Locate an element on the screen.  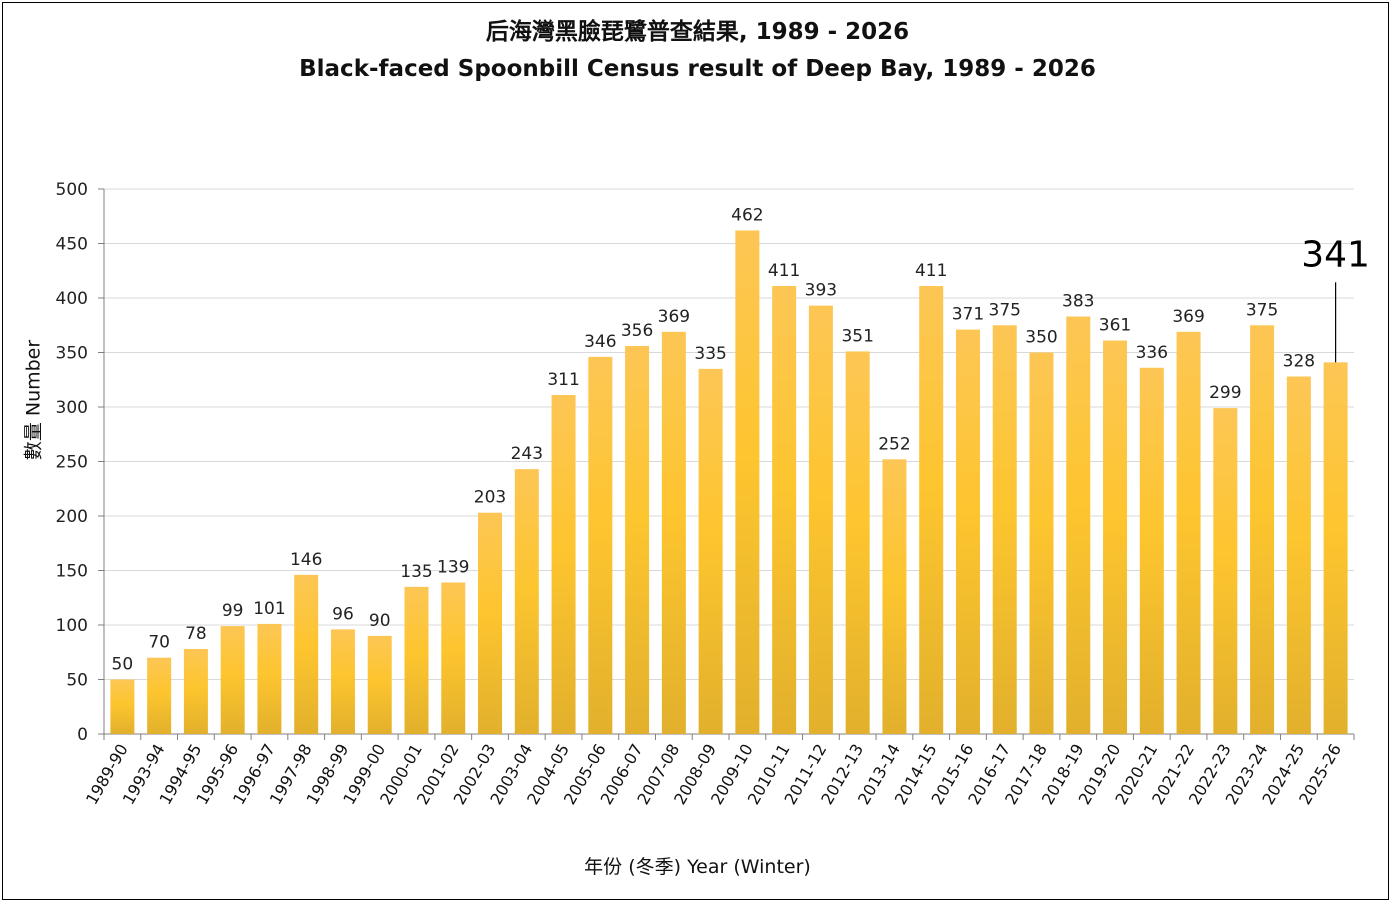
y-tick-label: 0 is located at coordinates (82, 735).